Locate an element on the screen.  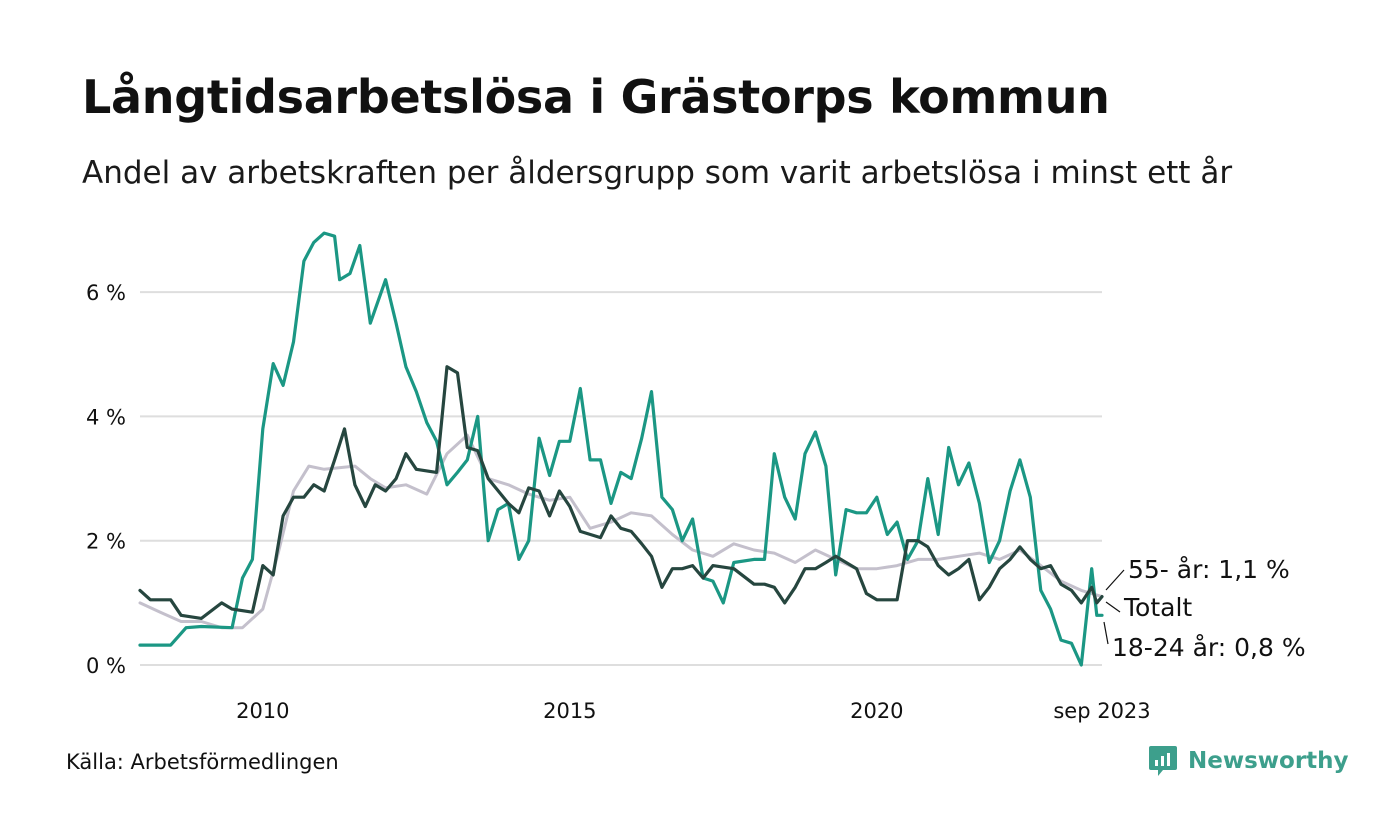
series-end-label-youth: 18-24 år: 0,8 % is located at coordinates (1209, 647).